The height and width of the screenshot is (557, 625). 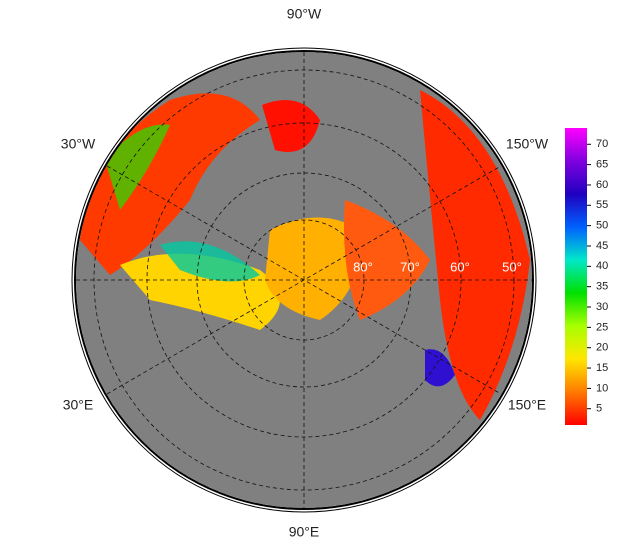 What do you see at coordinates (602, 307) in the screenshot?
I see `colorbar-tick-label: 30` at bounding box center [602, 307].